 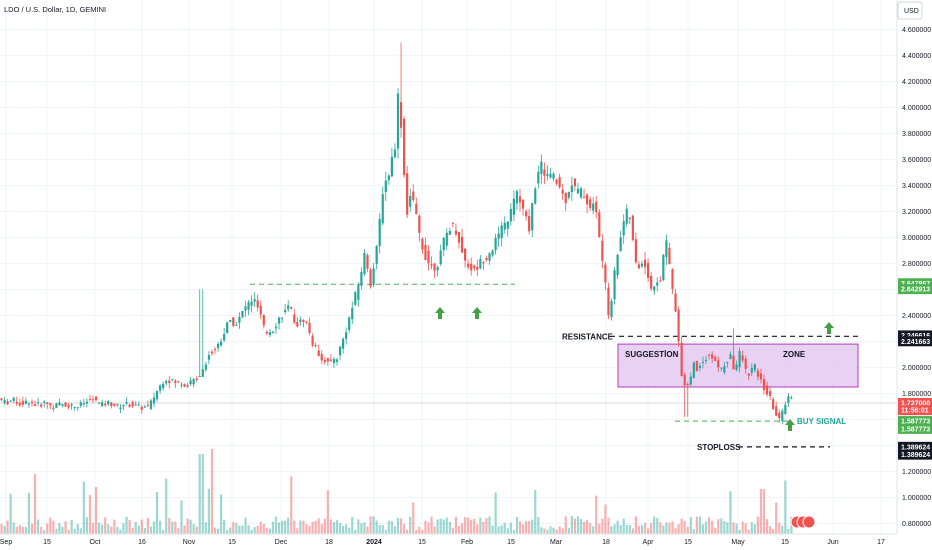 I want to click on x-tick-label: 15, so click(x=232, y=542).